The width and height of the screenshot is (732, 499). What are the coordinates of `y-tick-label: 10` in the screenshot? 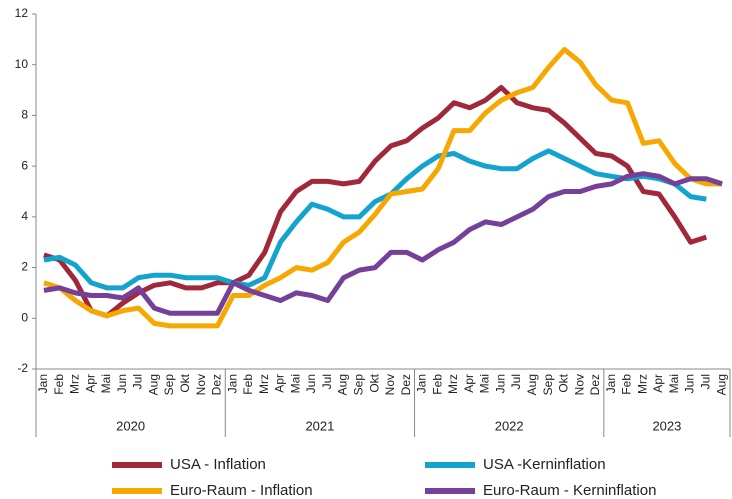 It's located at (22, 64).